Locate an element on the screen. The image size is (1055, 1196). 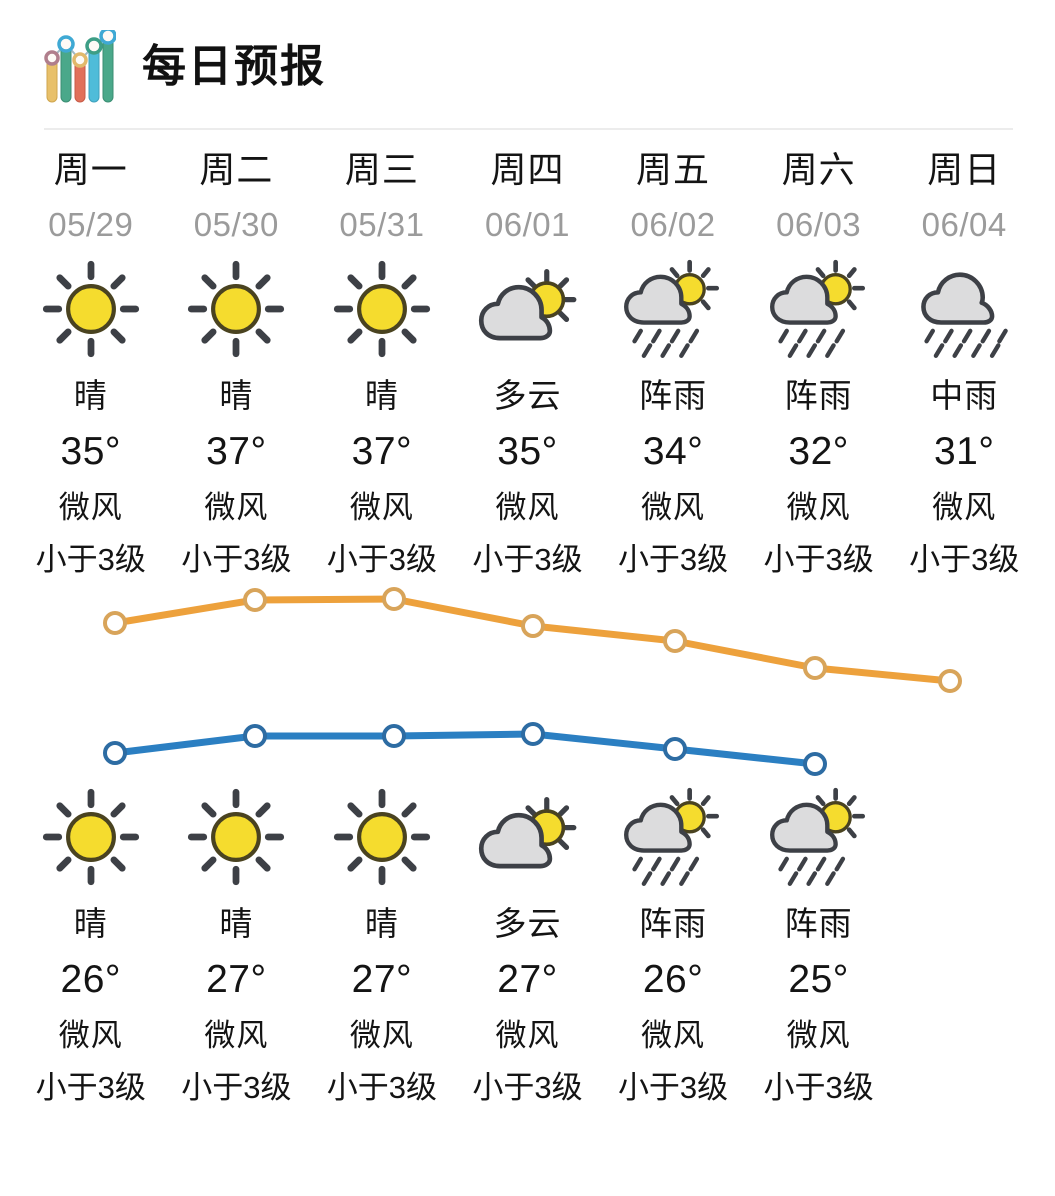
day-name: 周一 is located at coordinates (90, 169).